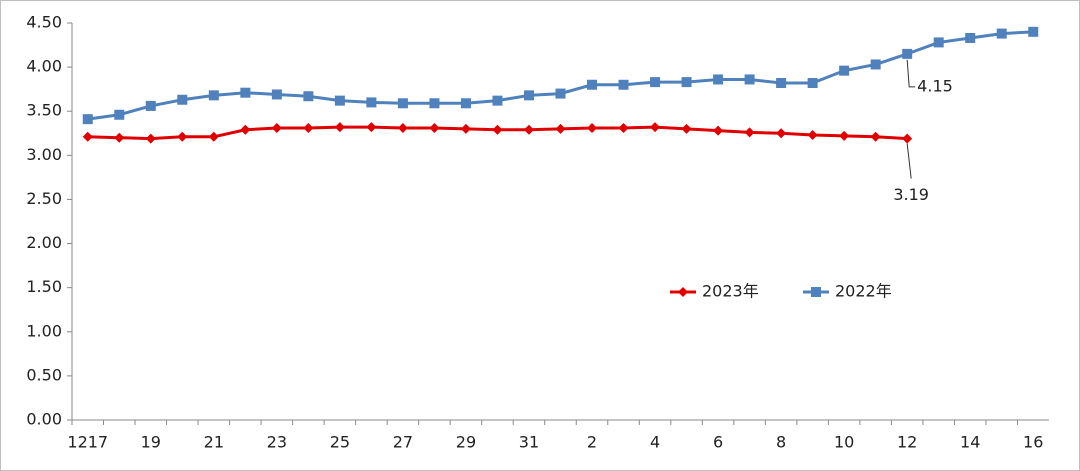 This screenshot has width=1080, height=471. Describe the element at coordinates (935, 85) in the screenshot. I see `data-label: 4.15` at that location.